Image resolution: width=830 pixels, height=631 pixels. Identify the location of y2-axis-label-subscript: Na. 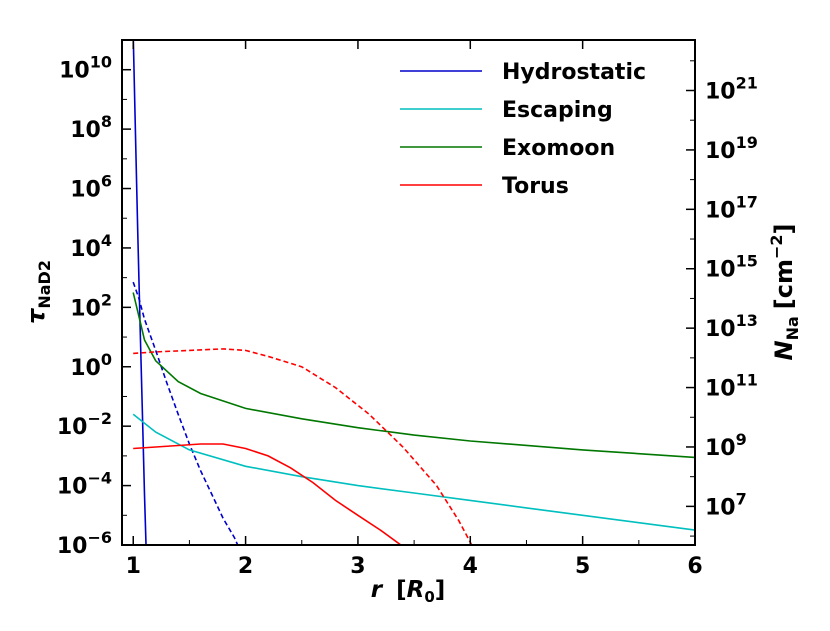
(792, 328).